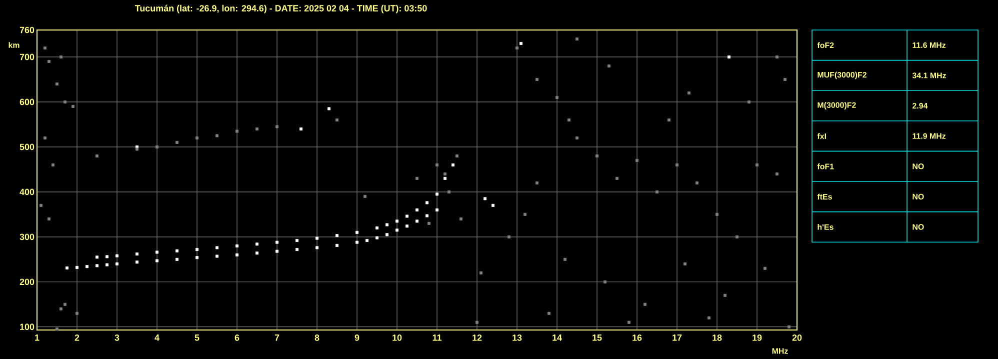 This screenshot has height=359, width=998. I want to click on y-tick-label: 760, so click(27, 30).